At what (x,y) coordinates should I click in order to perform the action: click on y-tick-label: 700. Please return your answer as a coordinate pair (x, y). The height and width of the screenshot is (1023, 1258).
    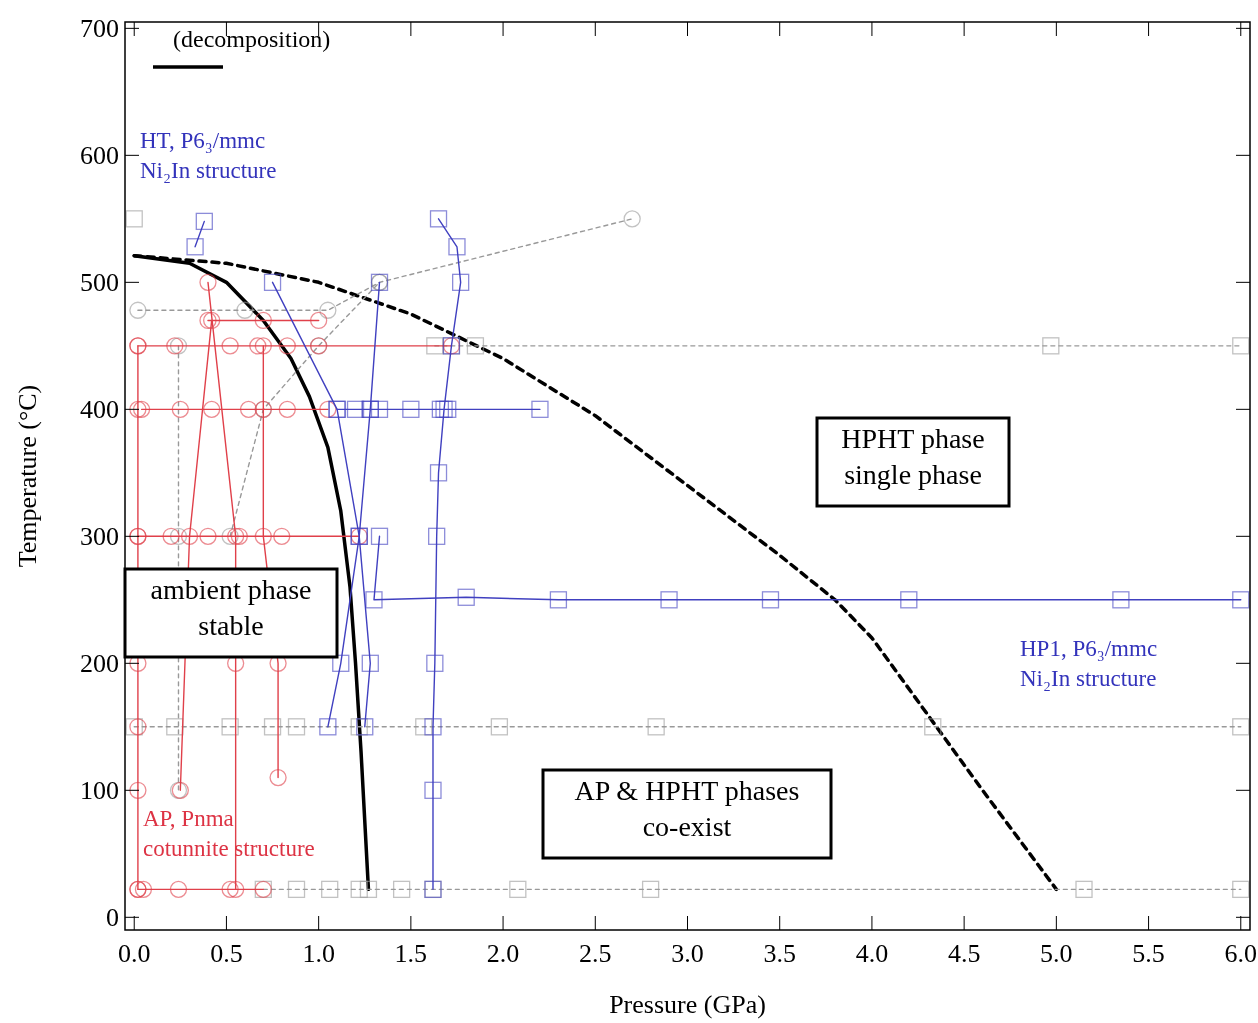
    Looking at the image, I should click on (99, 29).